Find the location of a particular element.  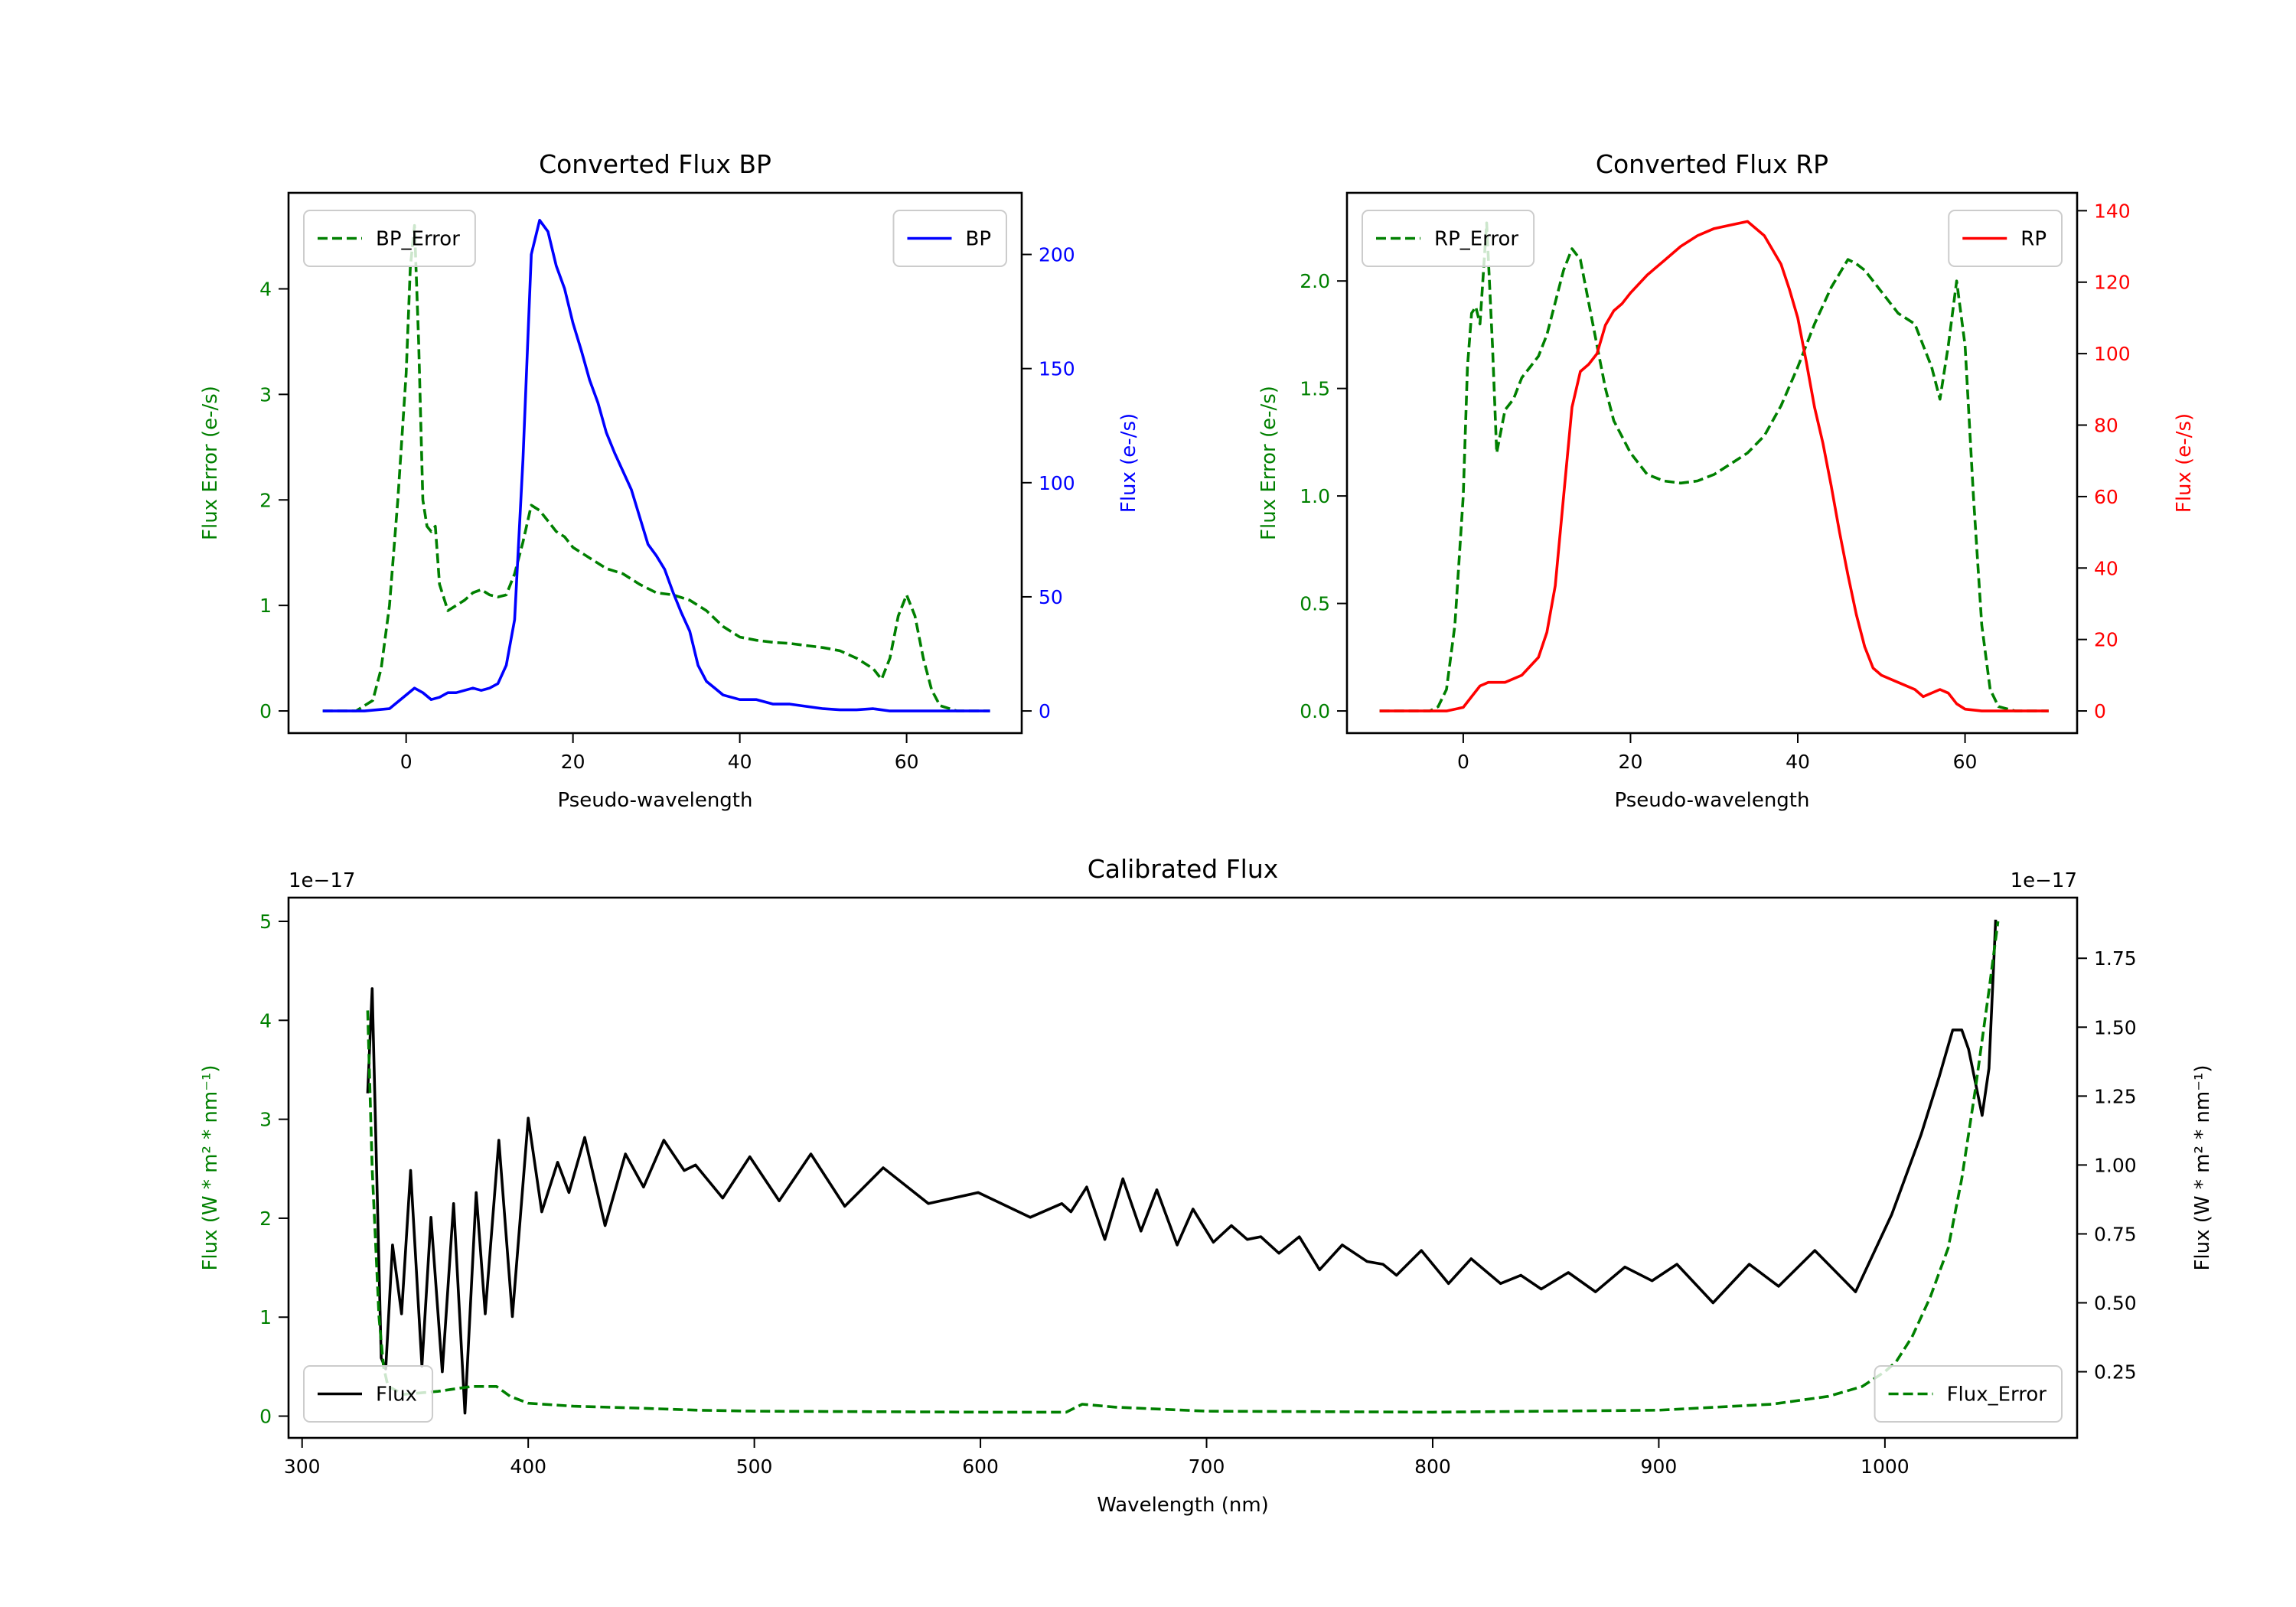

legend-label: RP is located at coordinates (2033, 239).